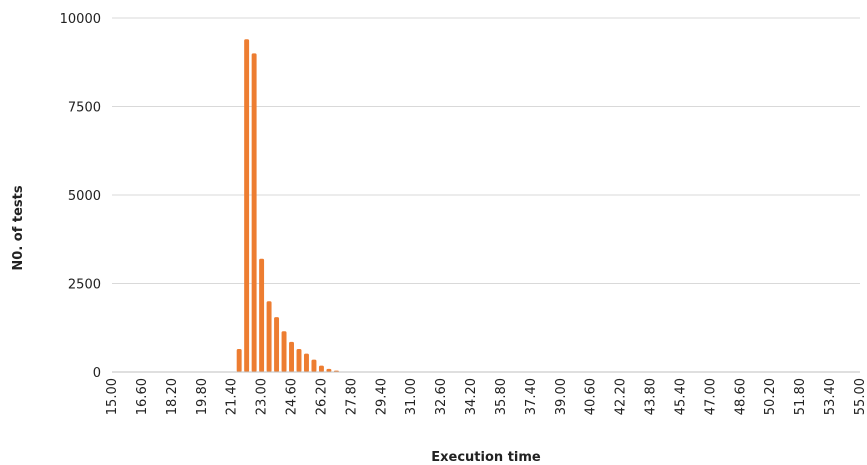 The image size is (867, 465). I want to click on y-tick-label: 7500, so click(84, 108).